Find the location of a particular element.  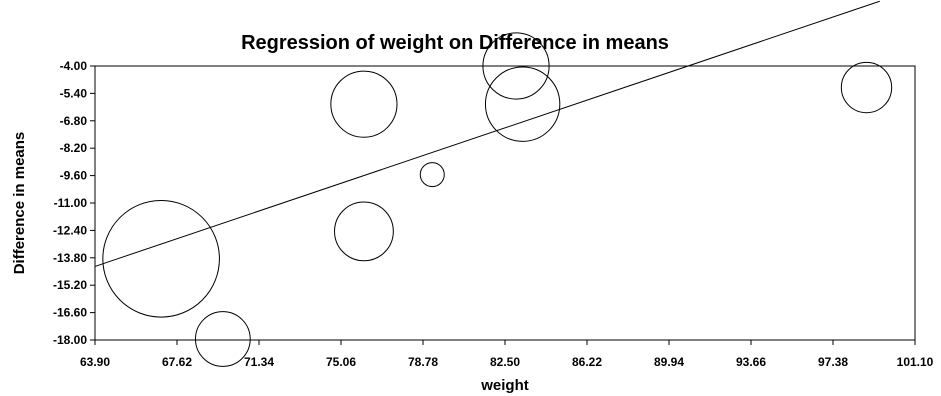

x-tick-label: 101.10 is located at coordinates (915, 362).